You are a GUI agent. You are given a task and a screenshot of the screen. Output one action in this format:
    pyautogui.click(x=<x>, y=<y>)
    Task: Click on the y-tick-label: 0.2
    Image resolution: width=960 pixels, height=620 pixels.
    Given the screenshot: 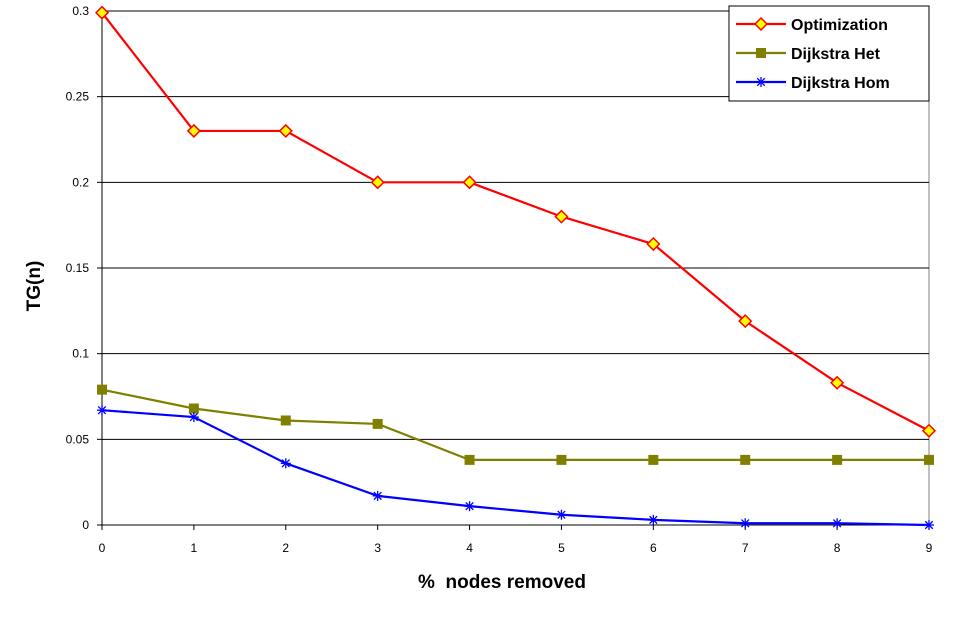 What is the action you would take?
    pyautogui.click(x=80, y=182)
    